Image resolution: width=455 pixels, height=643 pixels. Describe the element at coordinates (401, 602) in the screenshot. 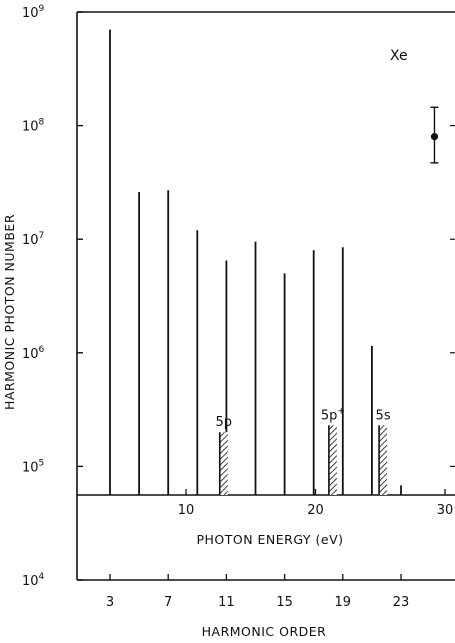

I see `order-tick-label: 23` at that location.